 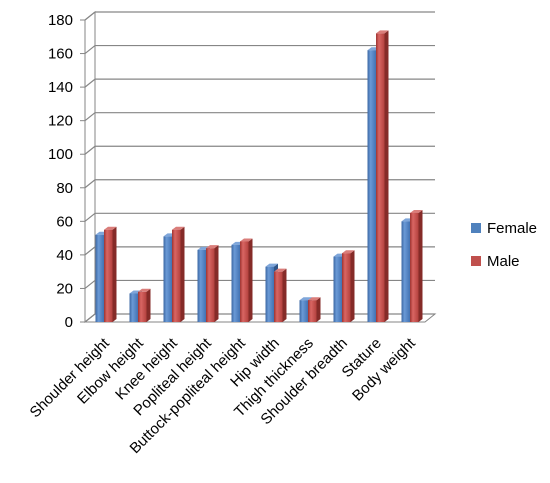 What do you see at coordinates (476, 228) in the screenshot?
I see `legend-swatch-female` at bounding box center [476, 228].